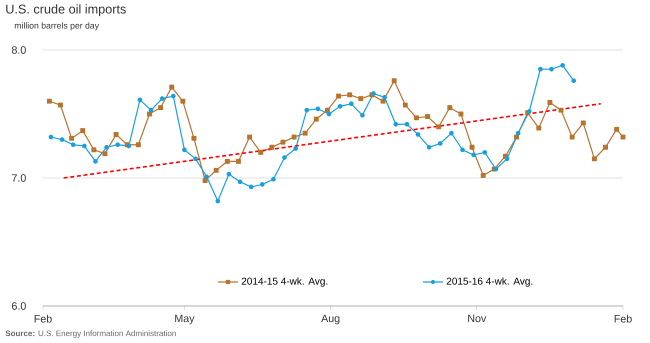 The height and width of the screenshot is (343, 650). I want to click on legend-label: 2015-16 4-wk. Avg., so click(489, 282).